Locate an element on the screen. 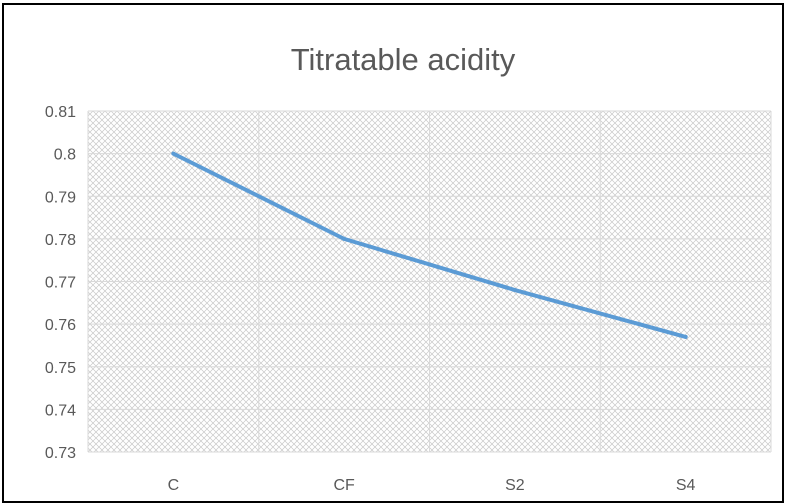 This screenshot has width=788, height=503. y-tick-label: 0.78 is located at coordinates (60, 240).